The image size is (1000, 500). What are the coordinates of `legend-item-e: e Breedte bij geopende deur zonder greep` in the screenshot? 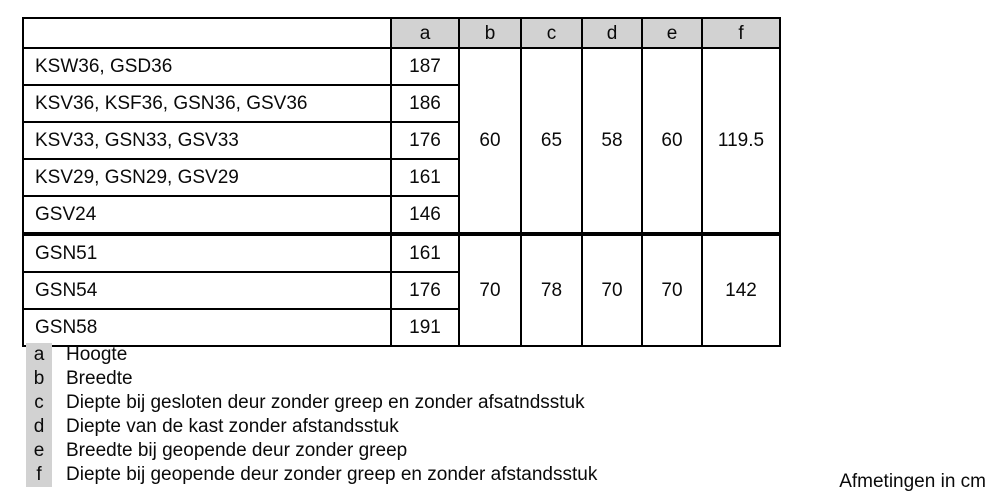 It's located at (311, 451).